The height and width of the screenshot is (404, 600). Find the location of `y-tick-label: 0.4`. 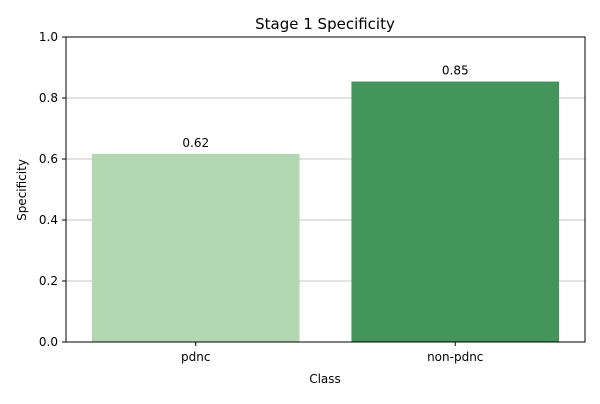

y-tick-label: 0.4 is located at coordinates (48, 220).